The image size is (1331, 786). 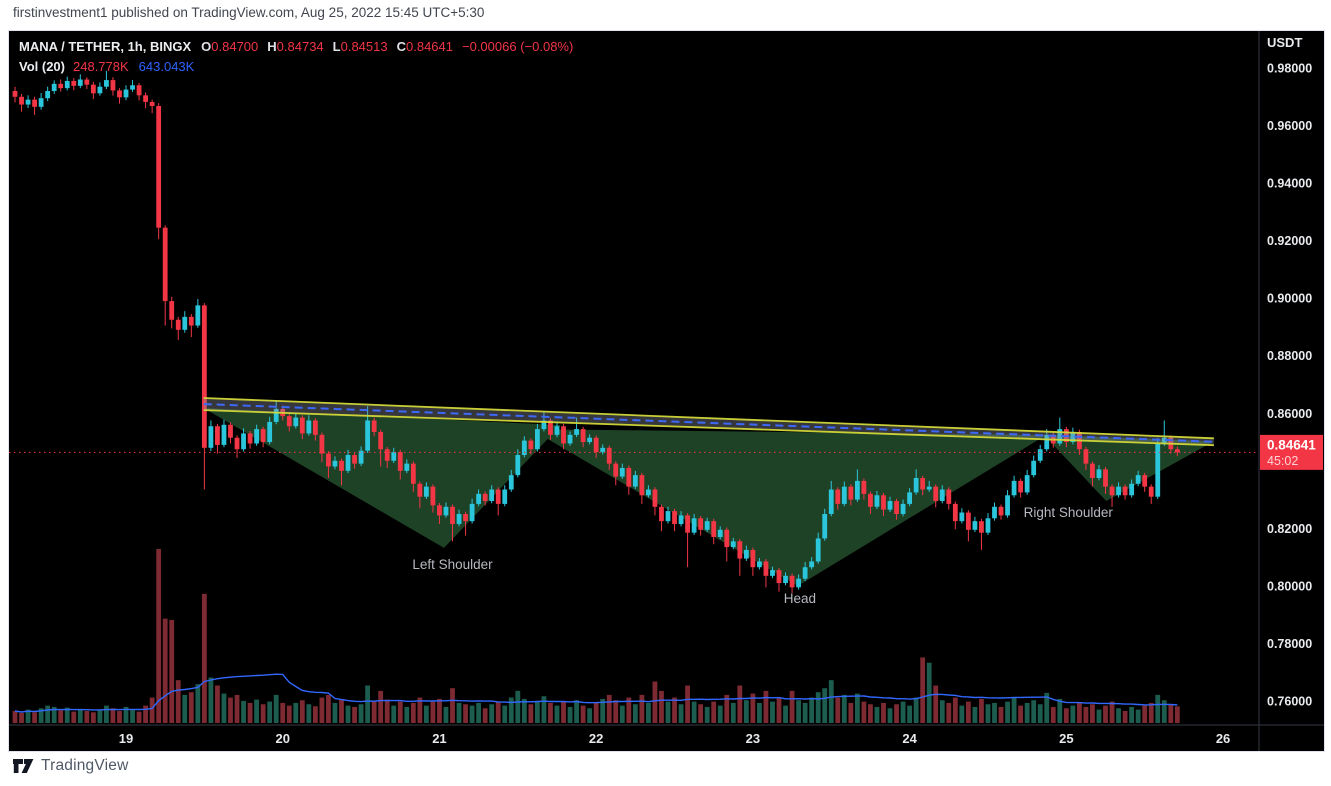 What do you see at coordinates (166, 66) in the screenshot?
I see `volume-ma-value: 643.043K` at bounding box center [166, 66].